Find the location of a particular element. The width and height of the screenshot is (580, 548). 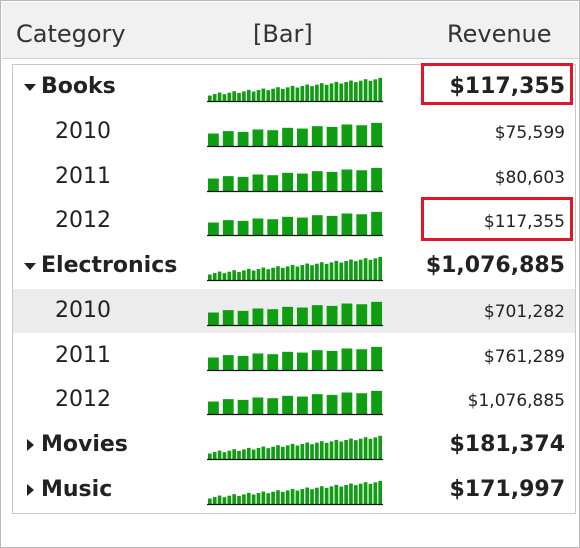

bar-column-header: [Bar] is located at coordinates (283, 34).